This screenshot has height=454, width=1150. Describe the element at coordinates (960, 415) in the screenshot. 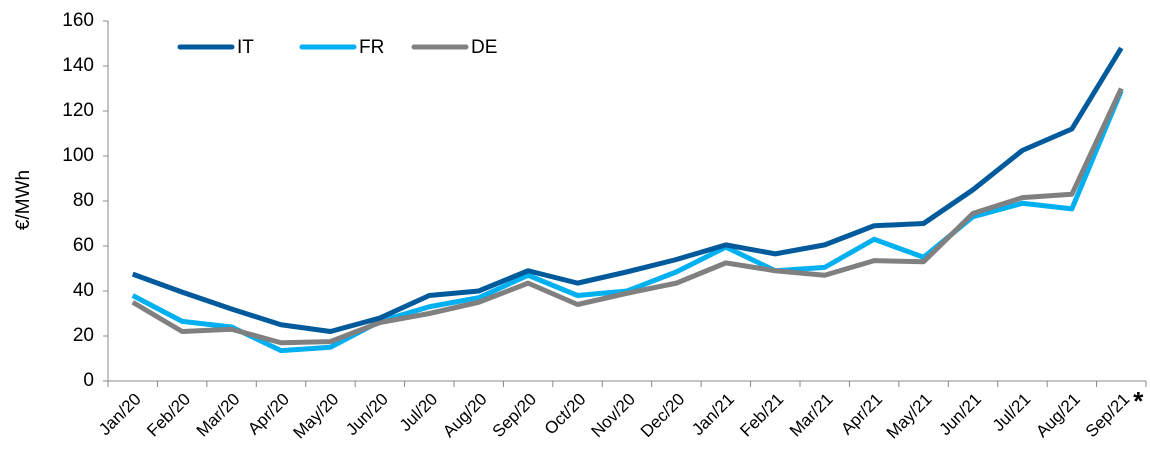

I see `x-tick-label: Jun/21` at that location.